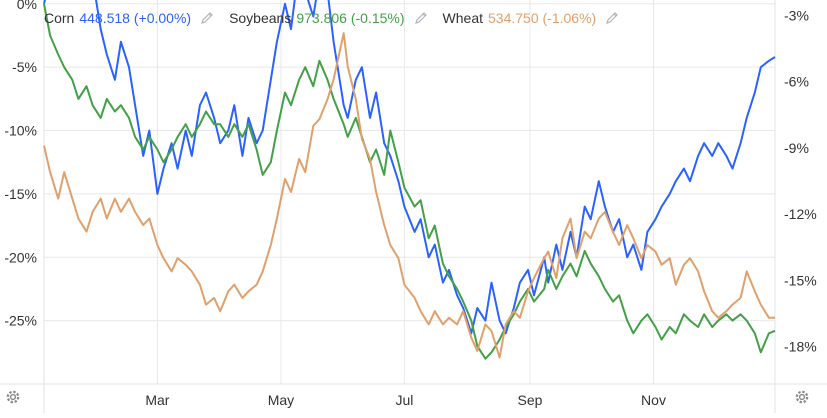 Image resolution: width=827 pixels, height=418 pixels. What do you see at coordinates (800, 346) in the screenshot?
I see `right-tick-label: -18%` at bounding box center [800, 346].